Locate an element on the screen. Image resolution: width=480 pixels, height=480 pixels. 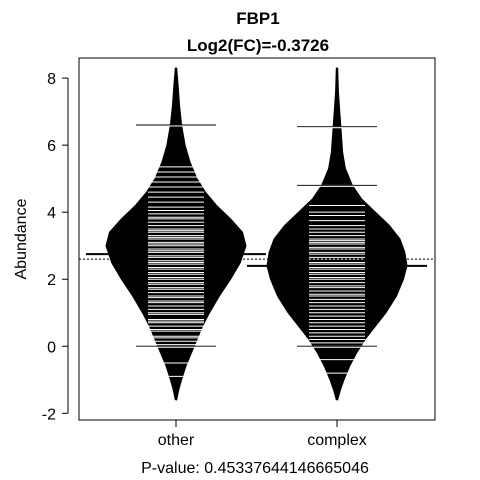
x-tick-label-complex: complex is located at coordinates (337, 440).